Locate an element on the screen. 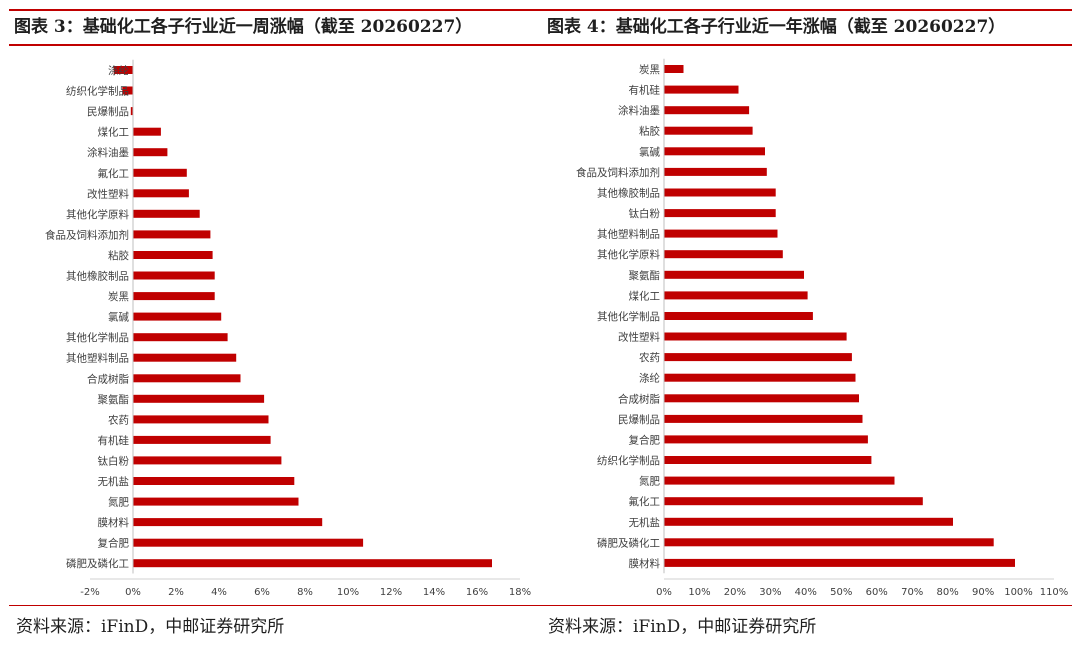 The width and height of the screenshot is (1080, 646). category-label: 膜材料 is located at coordinates (645, 563).